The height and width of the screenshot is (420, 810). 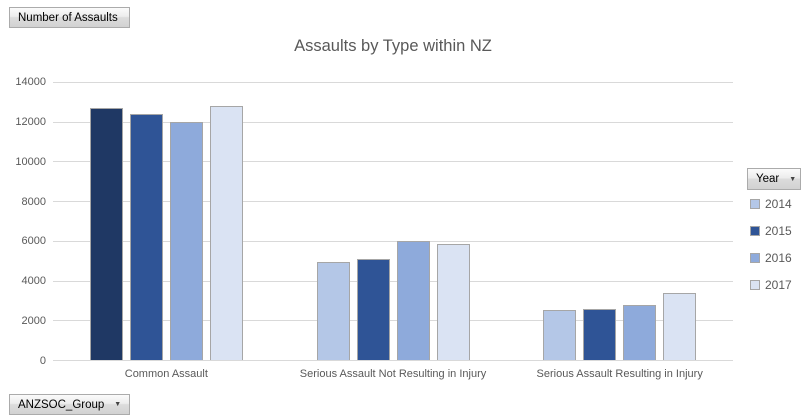 I want to click on axis-field-button: ANZSOC_Group ▼, so click(x=69, y=404).